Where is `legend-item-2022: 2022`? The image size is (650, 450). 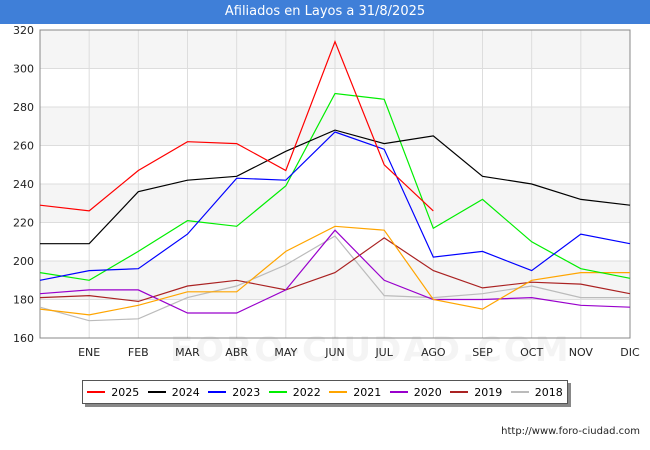 legend-item-2022: 2022 is located at coordinates (294, 392).